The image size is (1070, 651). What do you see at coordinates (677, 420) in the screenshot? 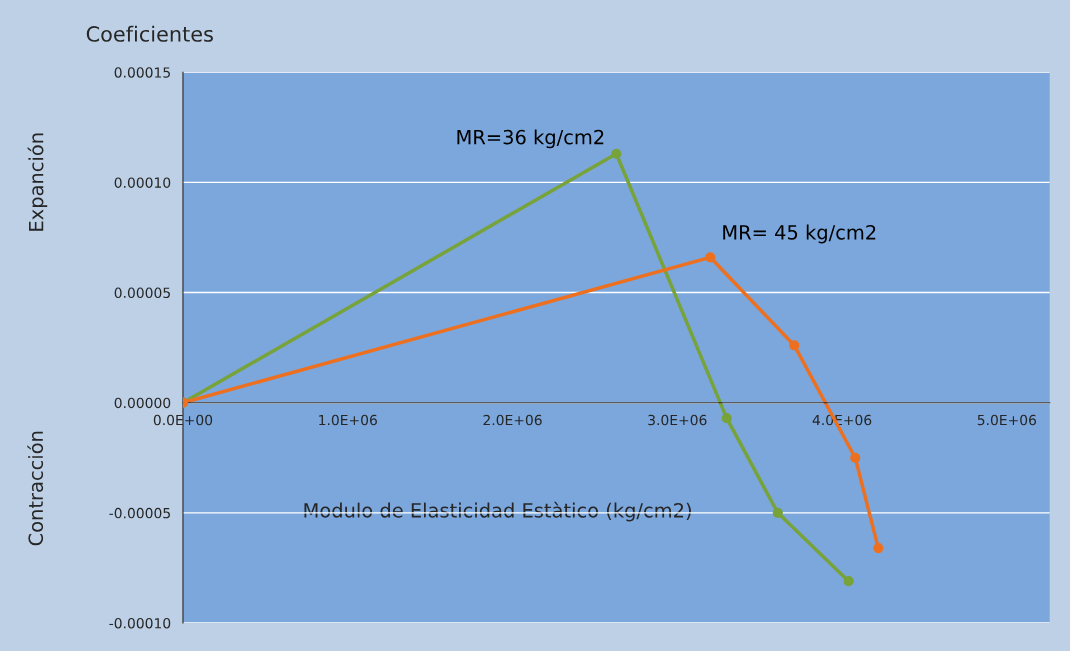
I see `x-tick-label: 3.0E+06` at bounding box center [677, 420].